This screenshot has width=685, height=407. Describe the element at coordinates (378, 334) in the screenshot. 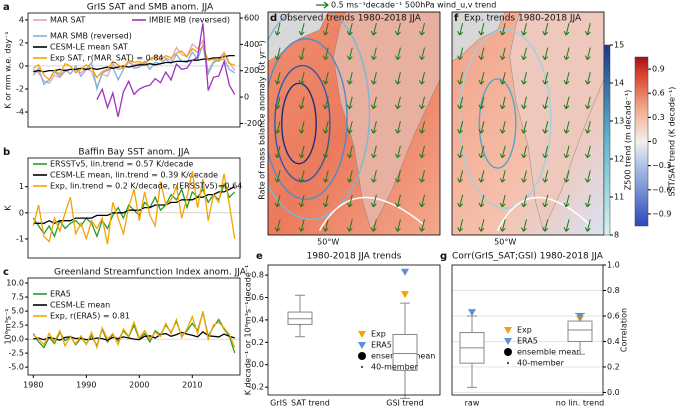

I see `legend-label: Exp` at that location.